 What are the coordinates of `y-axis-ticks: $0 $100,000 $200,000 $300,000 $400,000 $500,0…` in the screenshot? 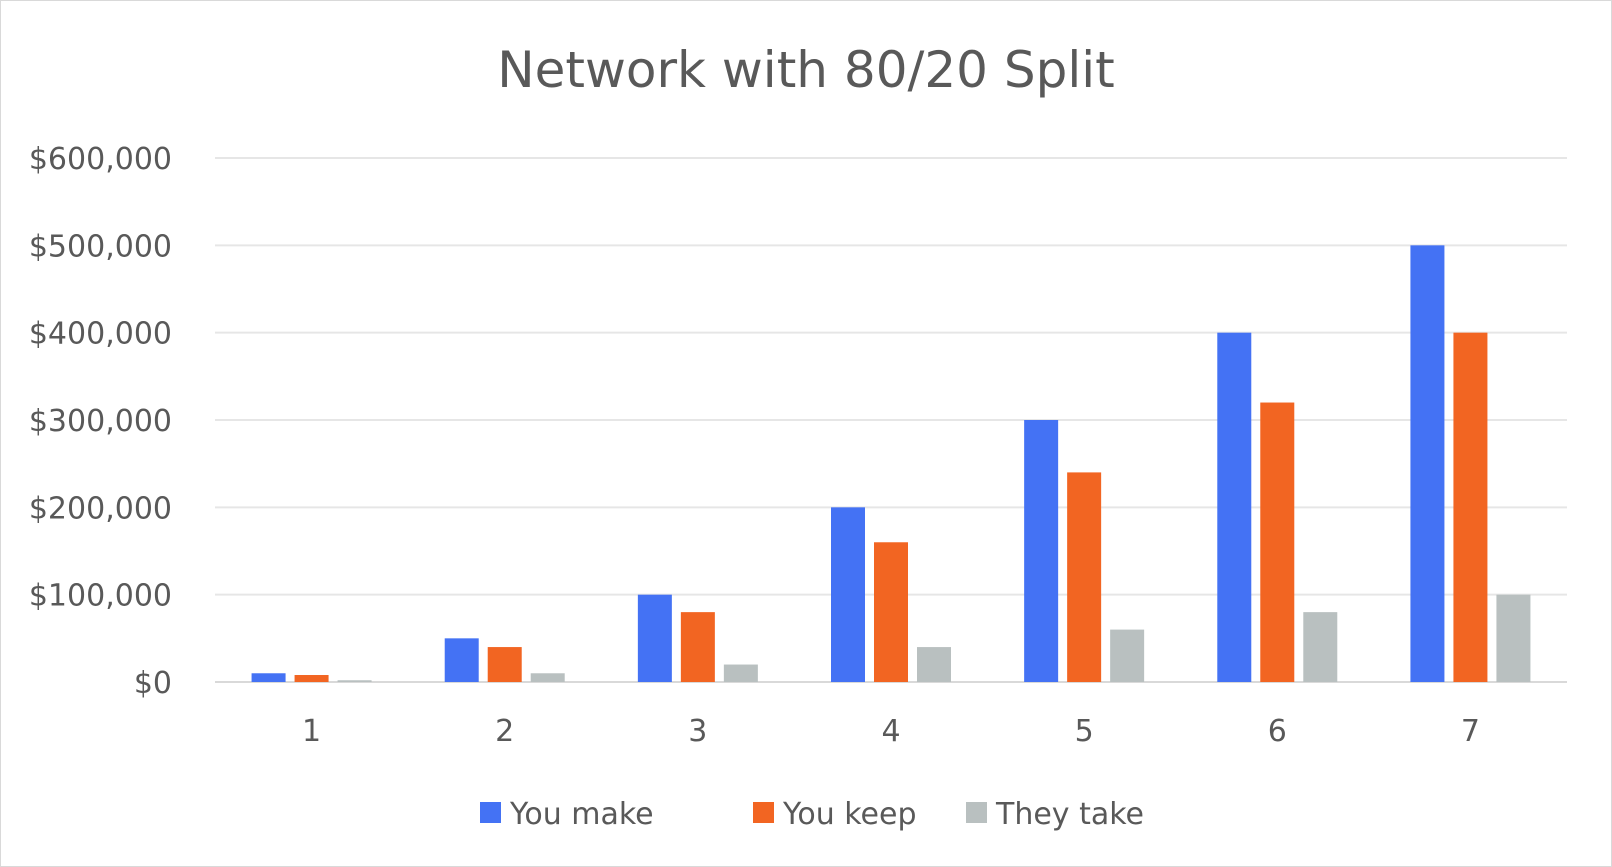 It's located at (100, 421).